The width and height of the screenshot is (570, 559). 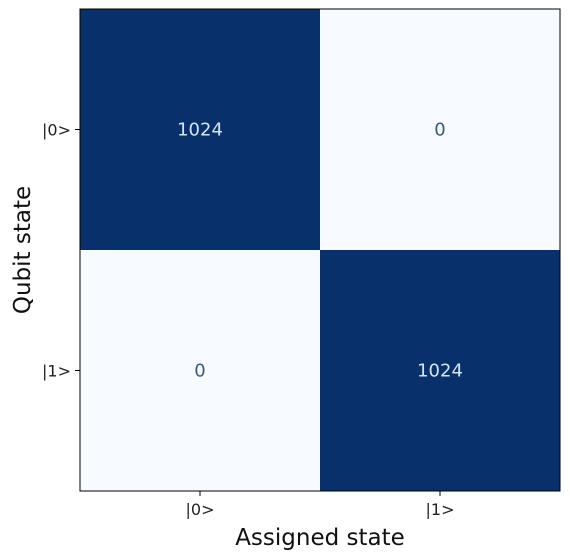 I want to click on y-axis-label: Qubit state, so click(x=23, y=250).